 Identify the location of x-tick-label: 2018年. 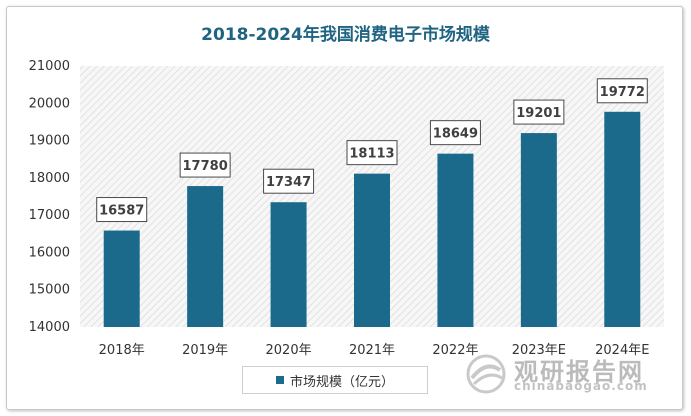
(122, 350).